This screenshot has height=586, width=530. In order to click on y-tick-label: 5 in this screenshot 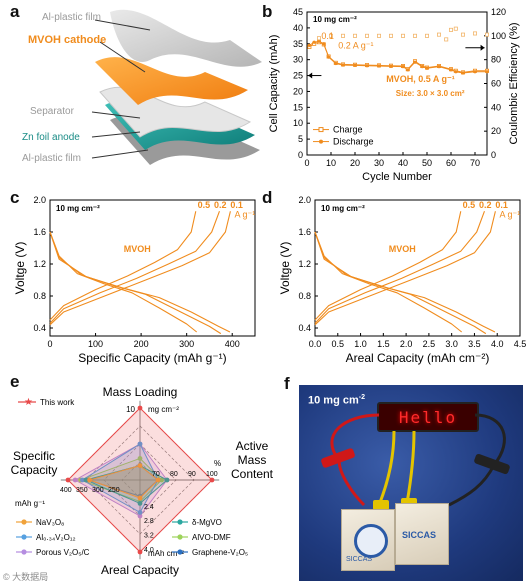, I will do `click(300, 139)`.